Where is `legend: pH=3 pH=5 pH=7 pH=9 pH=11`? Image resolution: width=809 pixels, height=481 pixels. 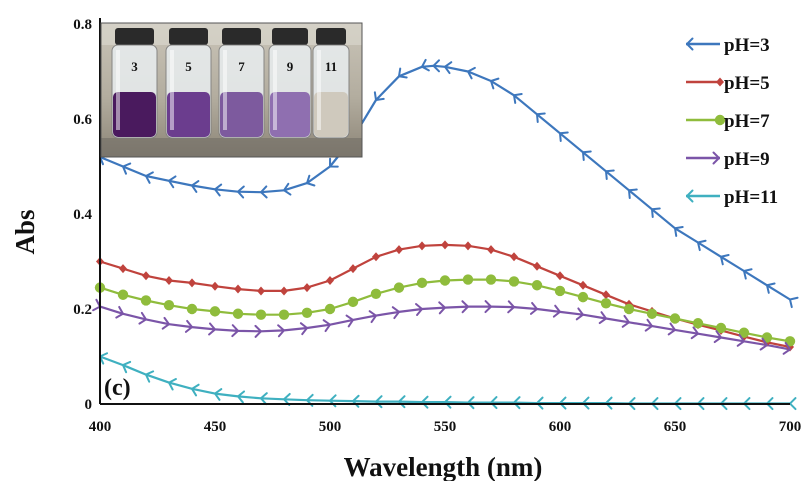 legend: pH=3 pH=5 pH=7 pH=9 pH=11 is located at coordinates (732, 121).